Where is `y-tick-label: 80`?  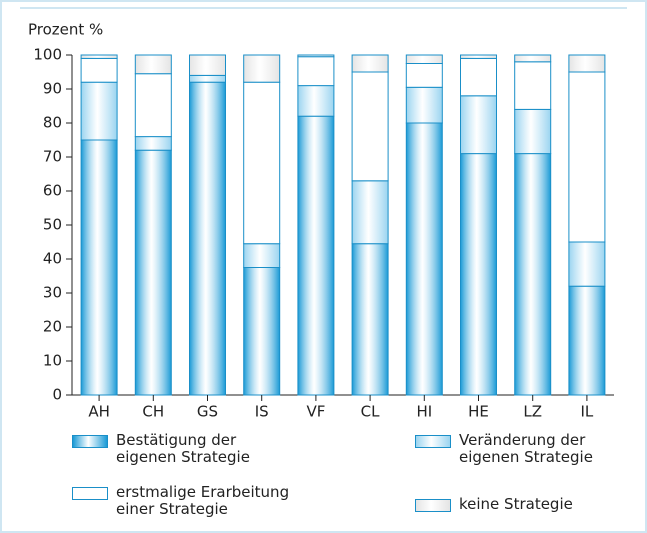
y-tick-label: 80 is located at coordinates (52, 123).